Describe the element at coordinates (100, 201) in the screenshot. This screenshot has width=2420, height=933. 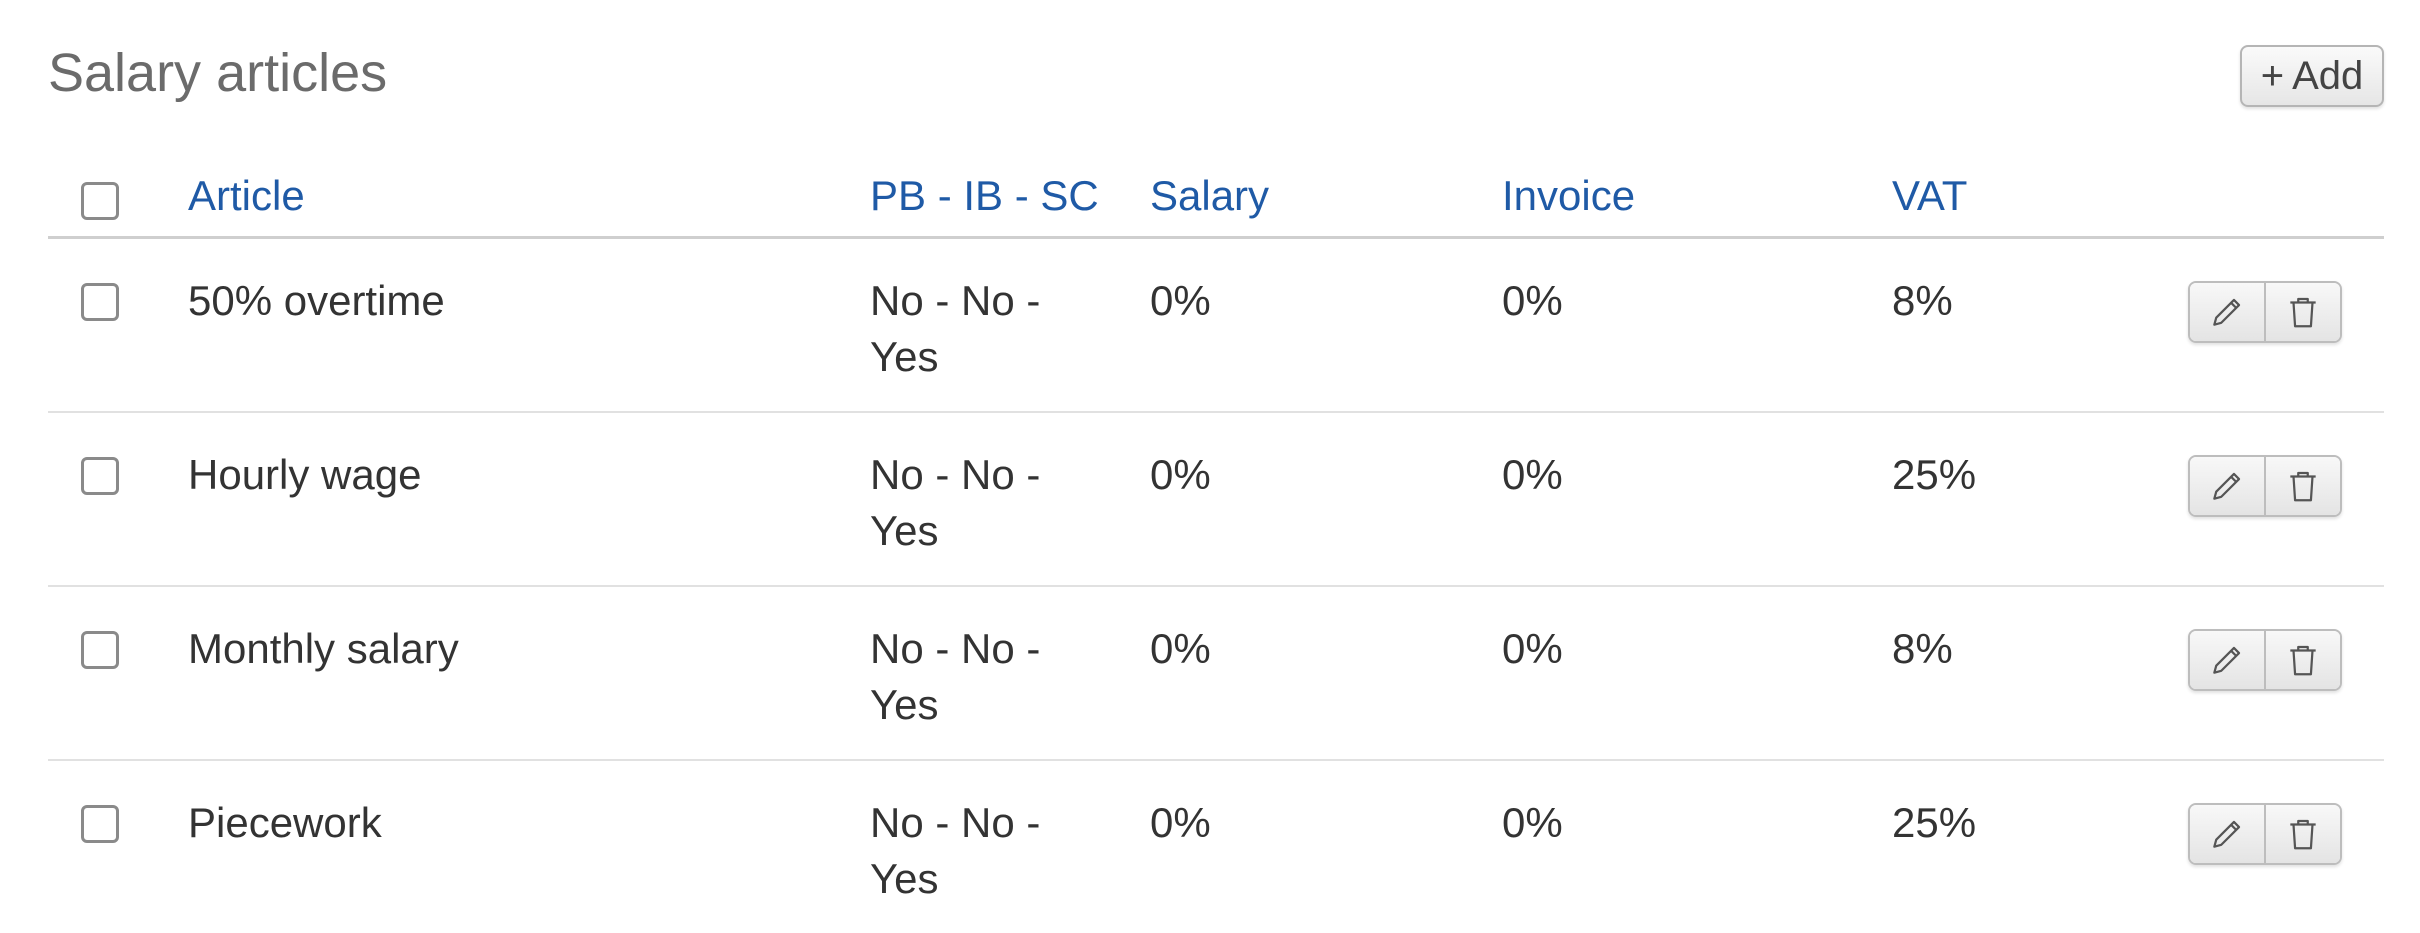
I see `select-all-checkbox` at that location.